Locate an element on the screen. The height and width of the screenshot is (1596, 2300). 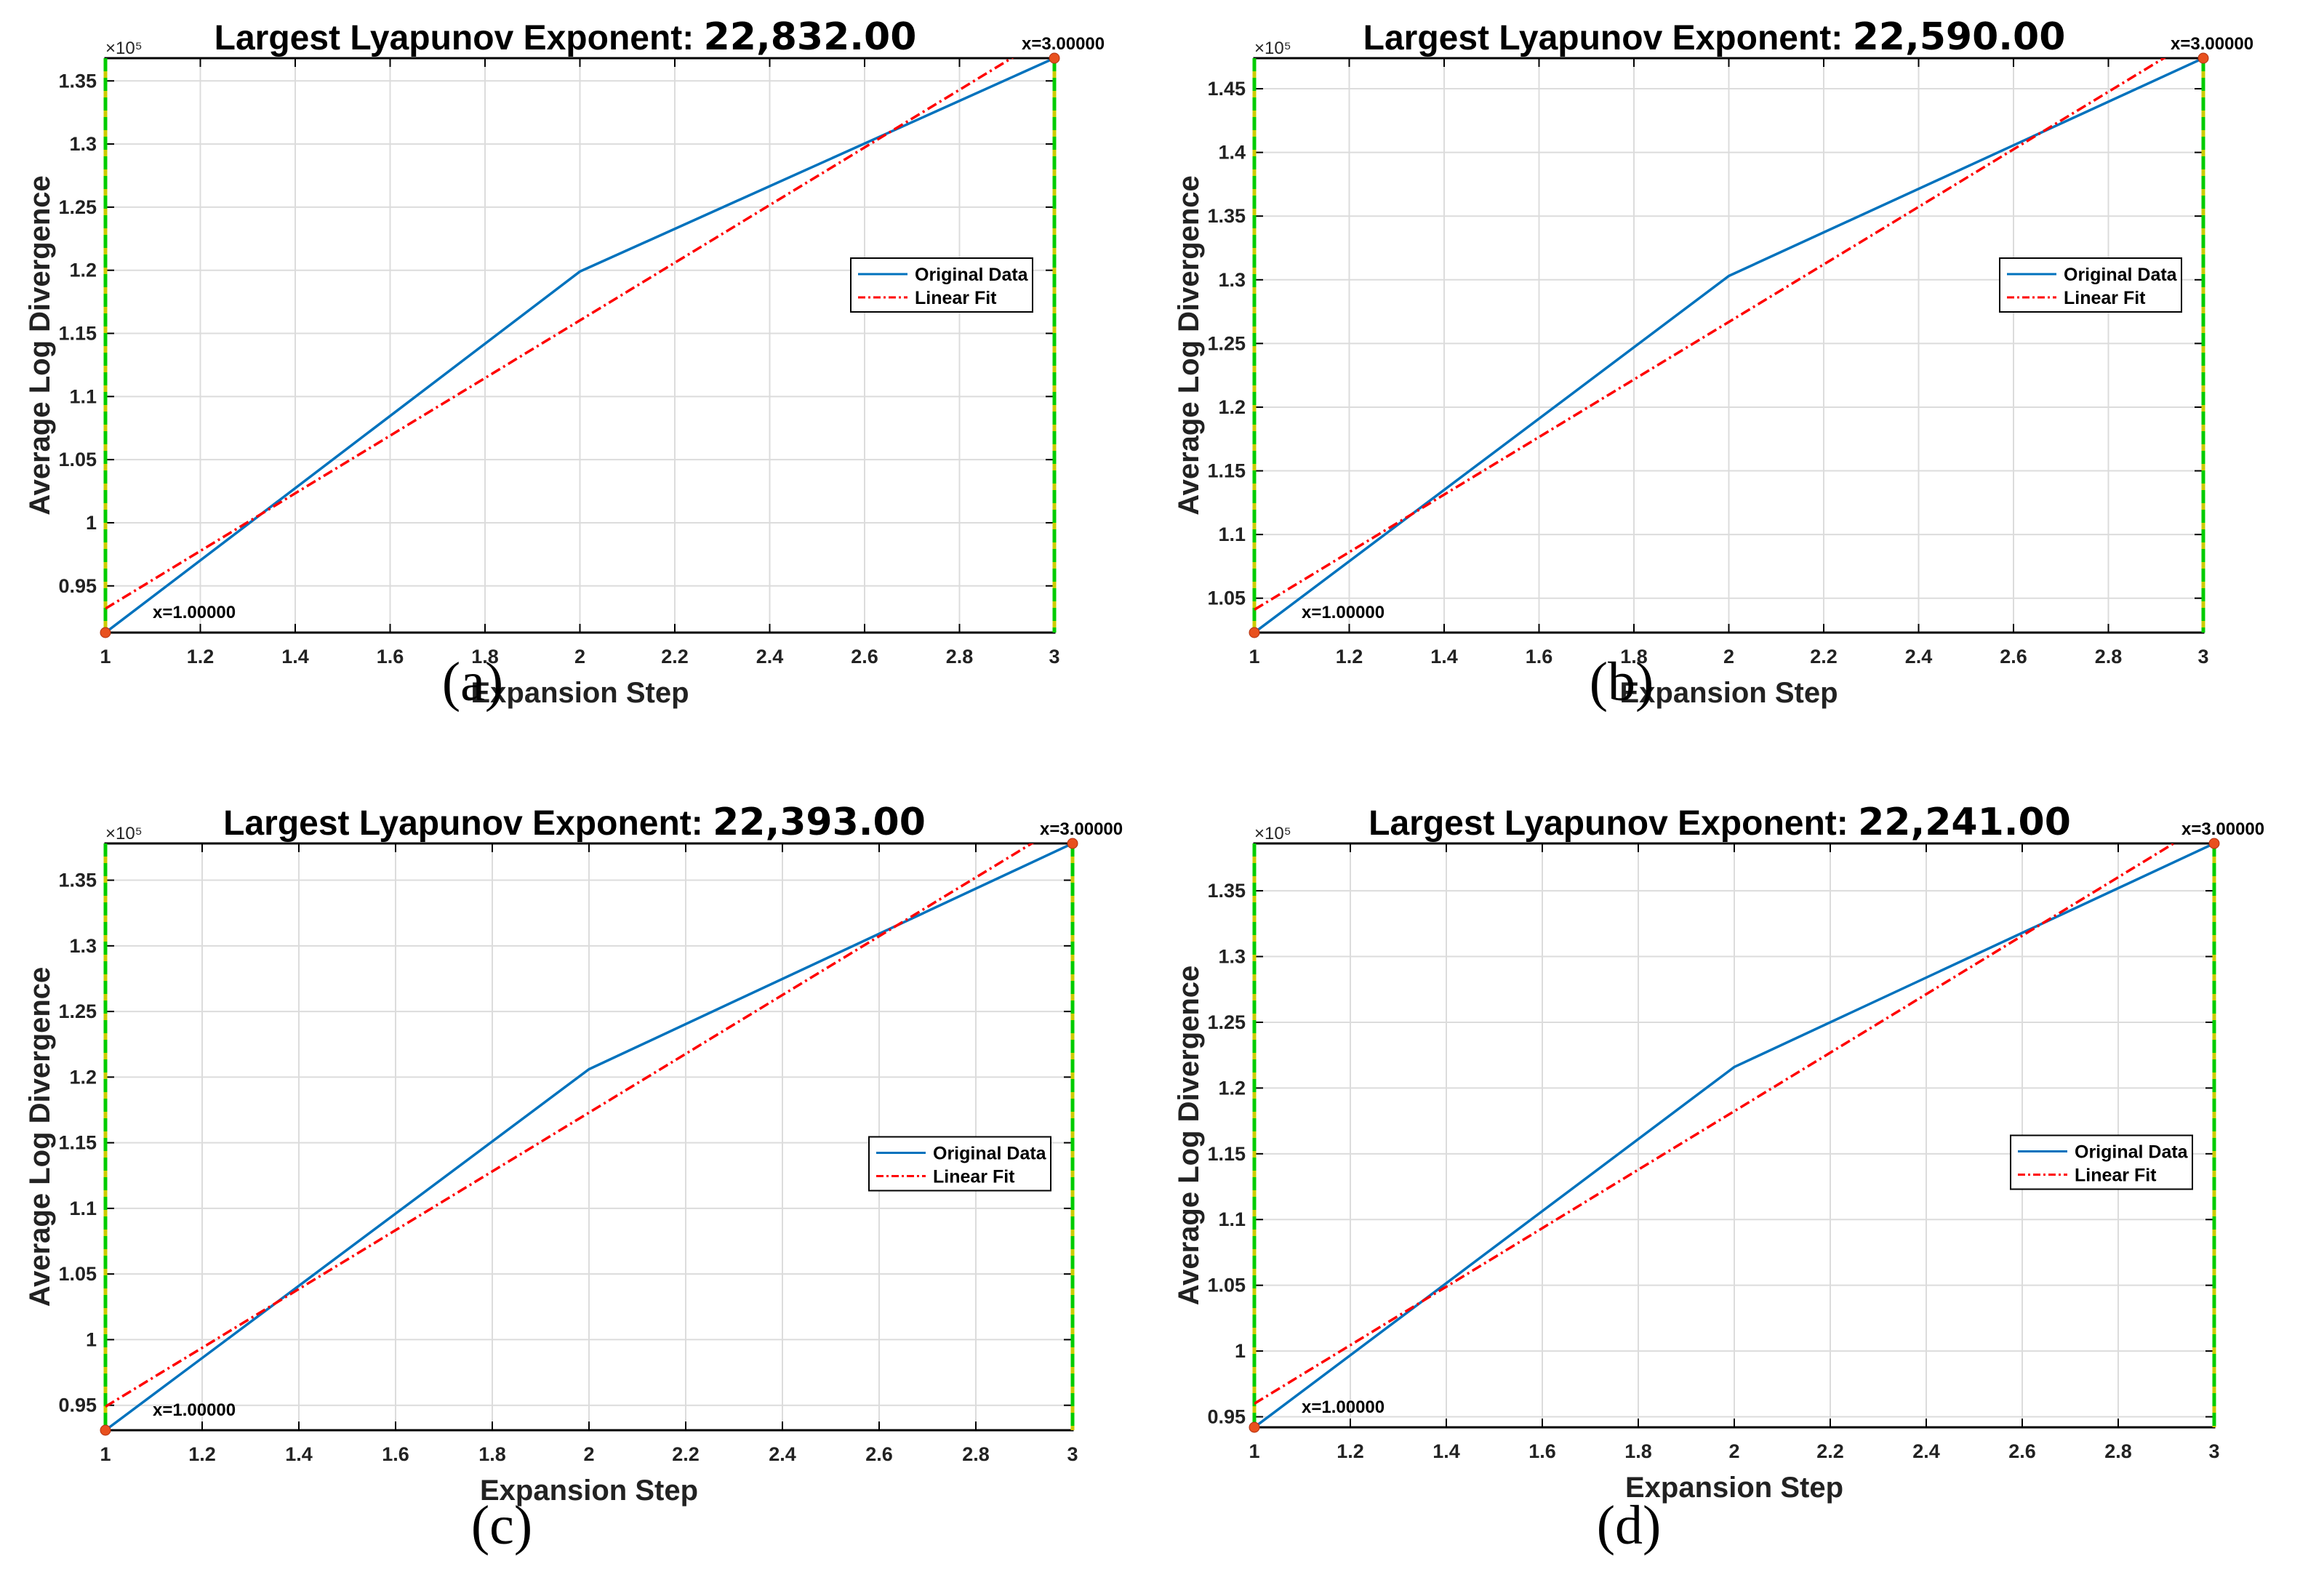
chart-title-value: 22,832.00 is located at coordinates (810, 37).